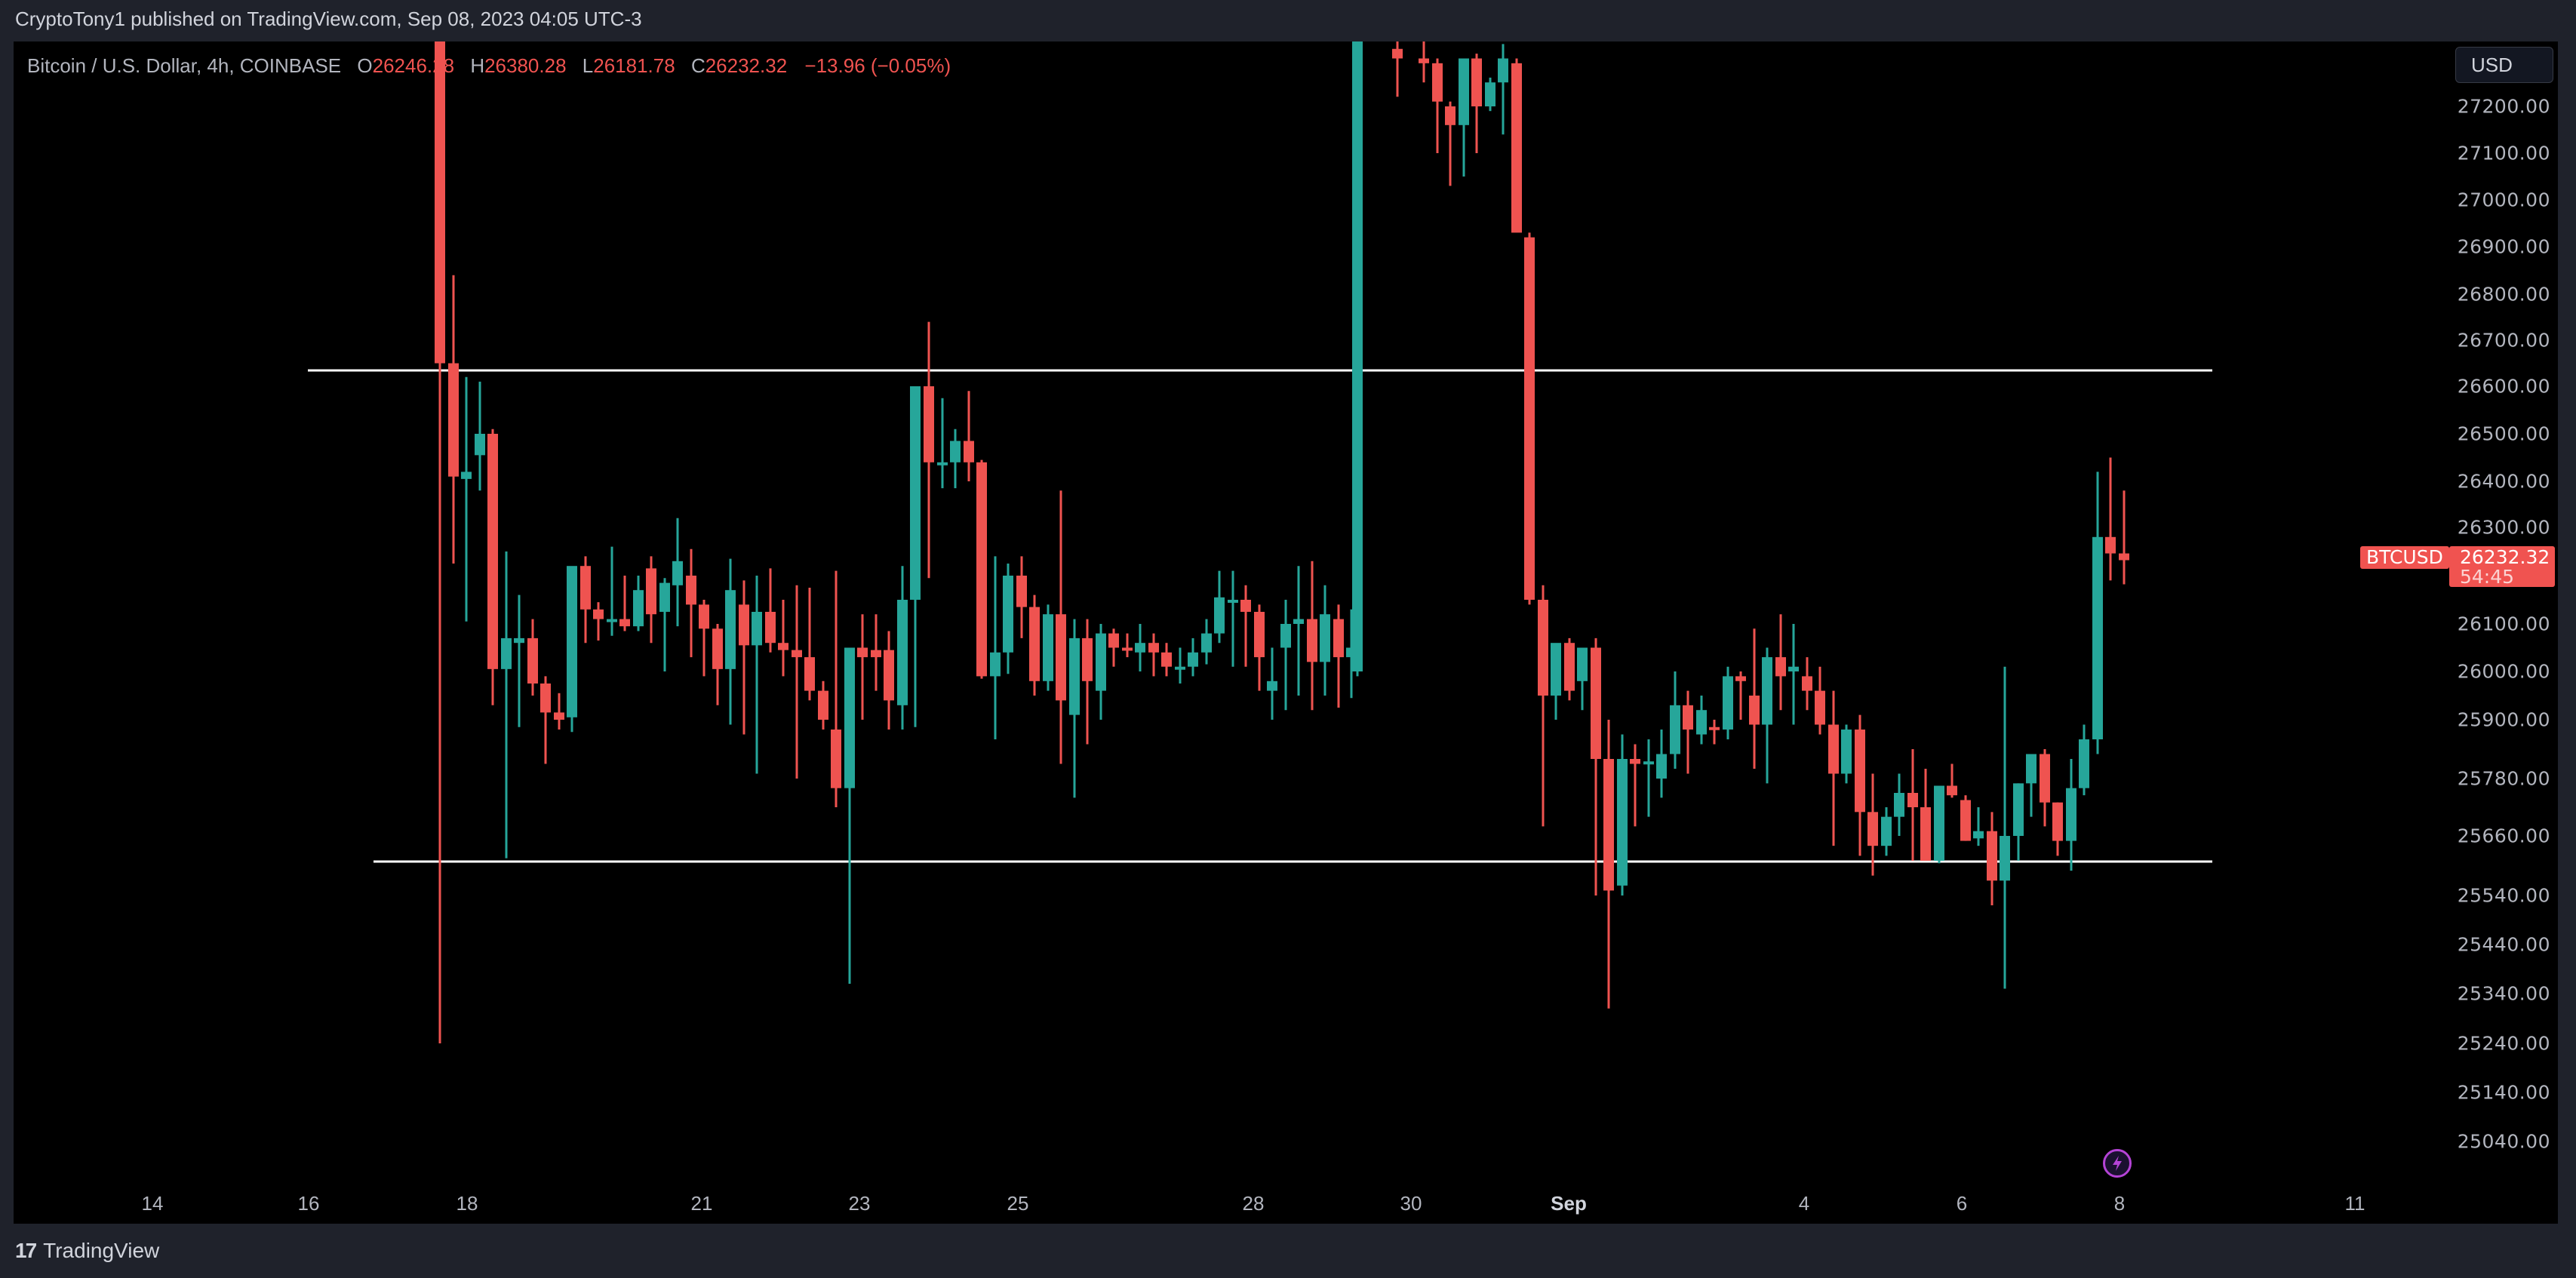 The height and width of the screenshot is (1278, 2576). I want to click on time-axis: 14 16 18 21 23 25 28 30 Sep 4 6 8 11, so click(1213, 1205).